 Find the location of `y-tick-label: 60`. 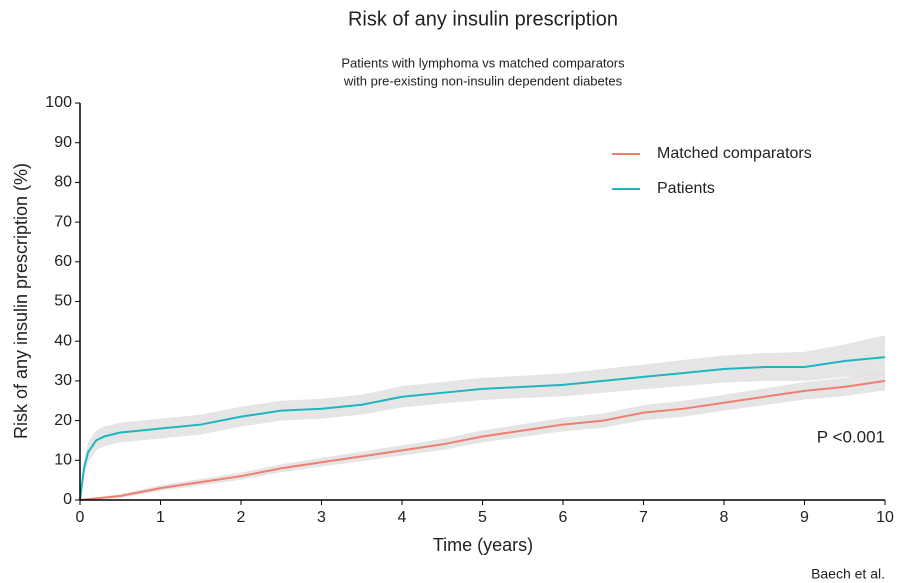

y-tick-label: 60 is located at coordinates (63, 261).